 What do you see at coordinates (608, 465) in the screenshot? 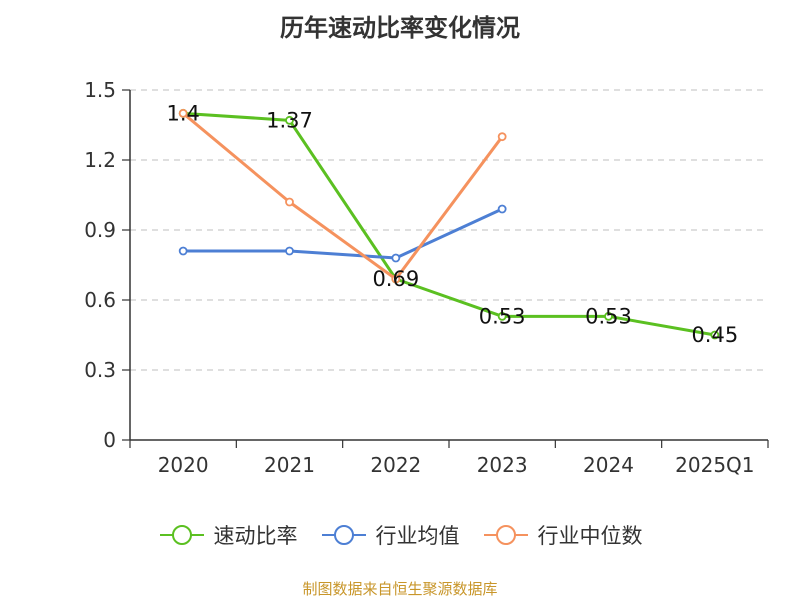
I see `x-tick-label-4: 2024` at bounding box center [608, 465].